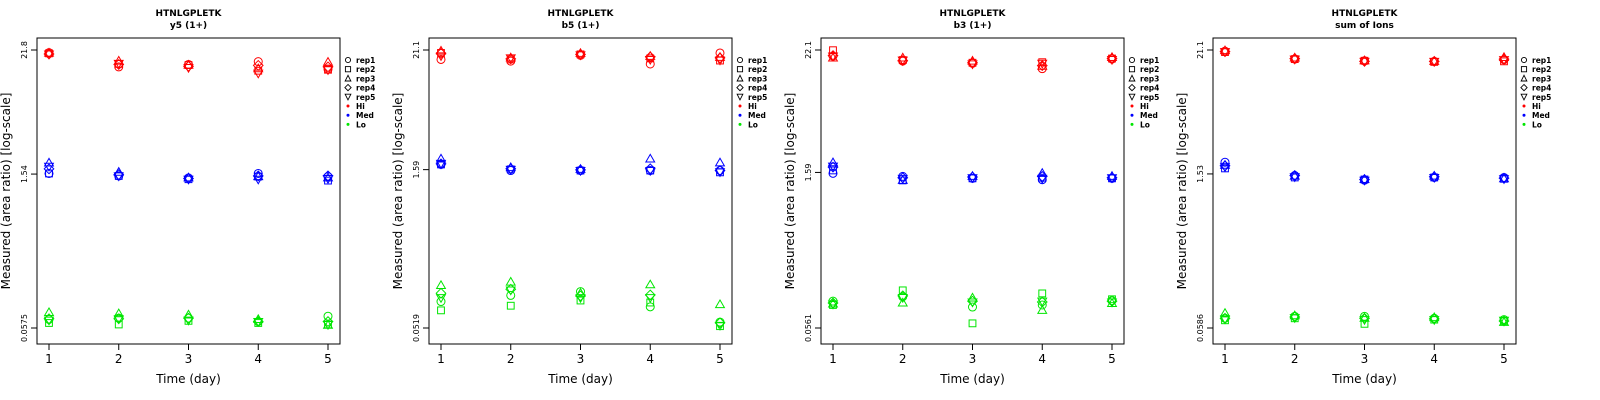  I want to click on y-tick-label: 1.53, so click(1200, 174).